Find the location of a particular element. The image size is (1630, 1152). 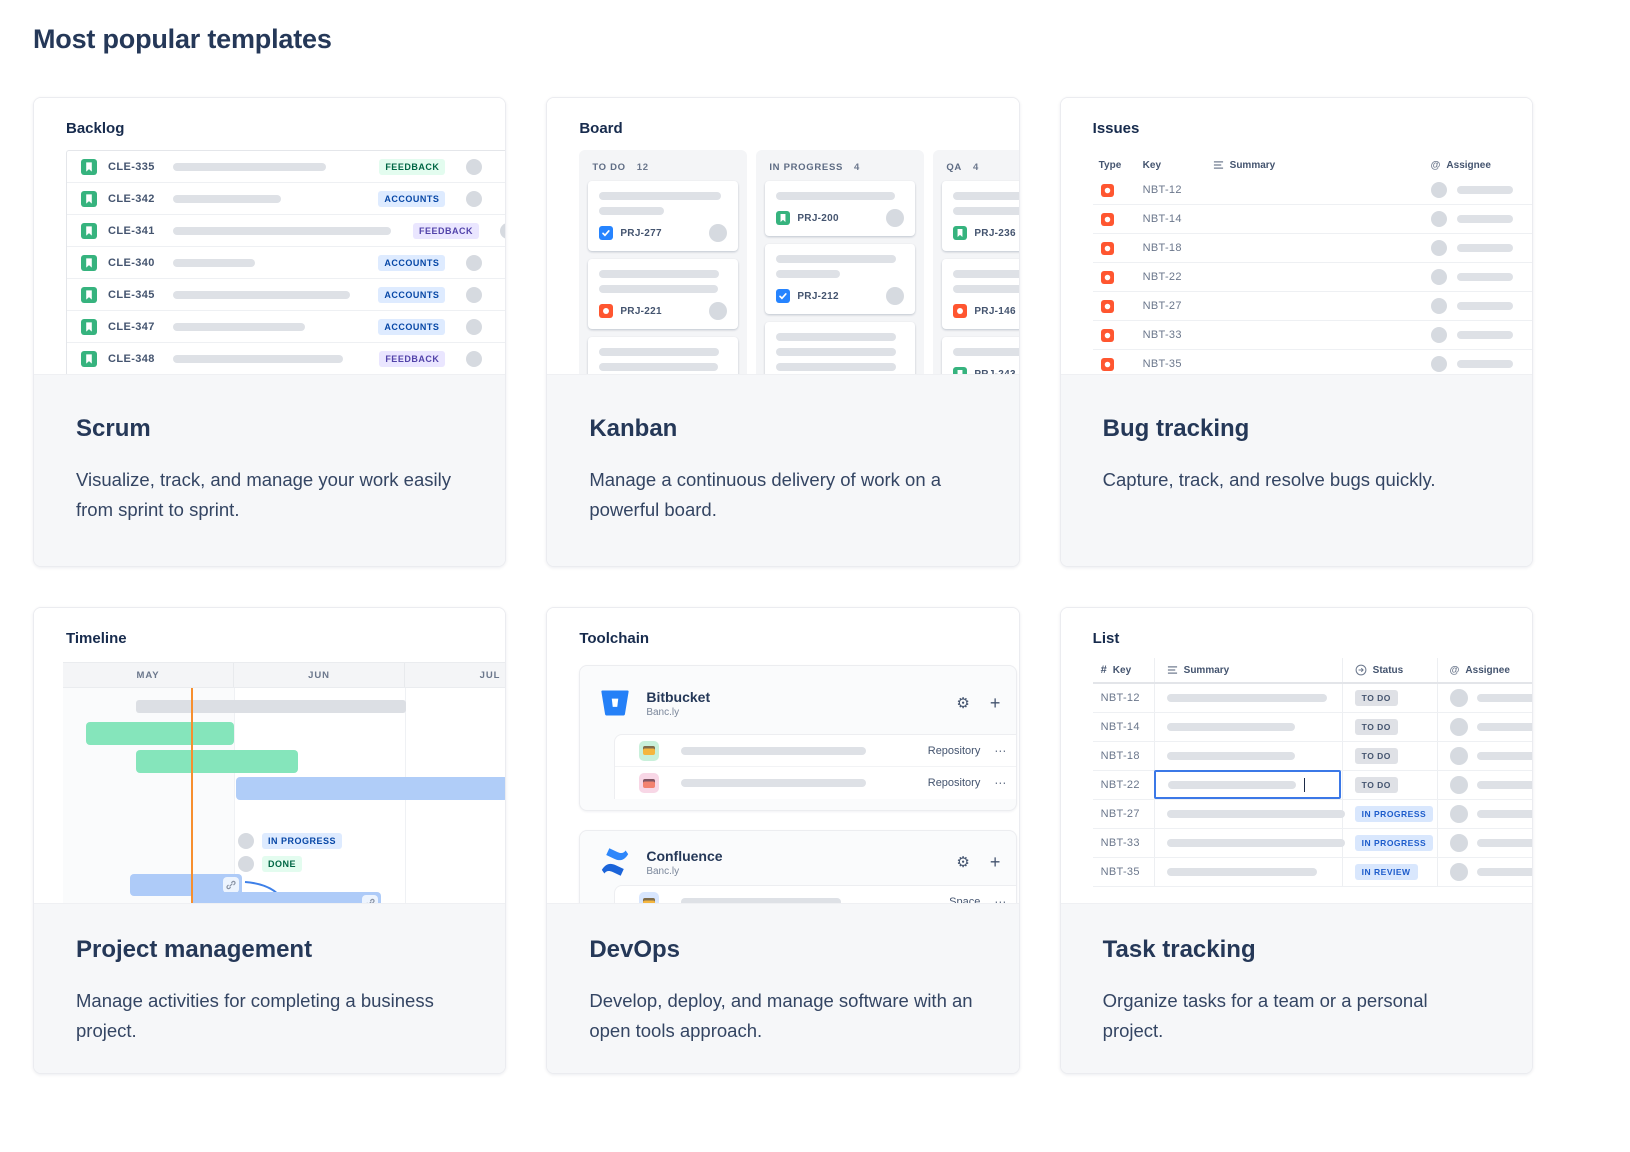

column-shade is located at coordinates (148, 795).